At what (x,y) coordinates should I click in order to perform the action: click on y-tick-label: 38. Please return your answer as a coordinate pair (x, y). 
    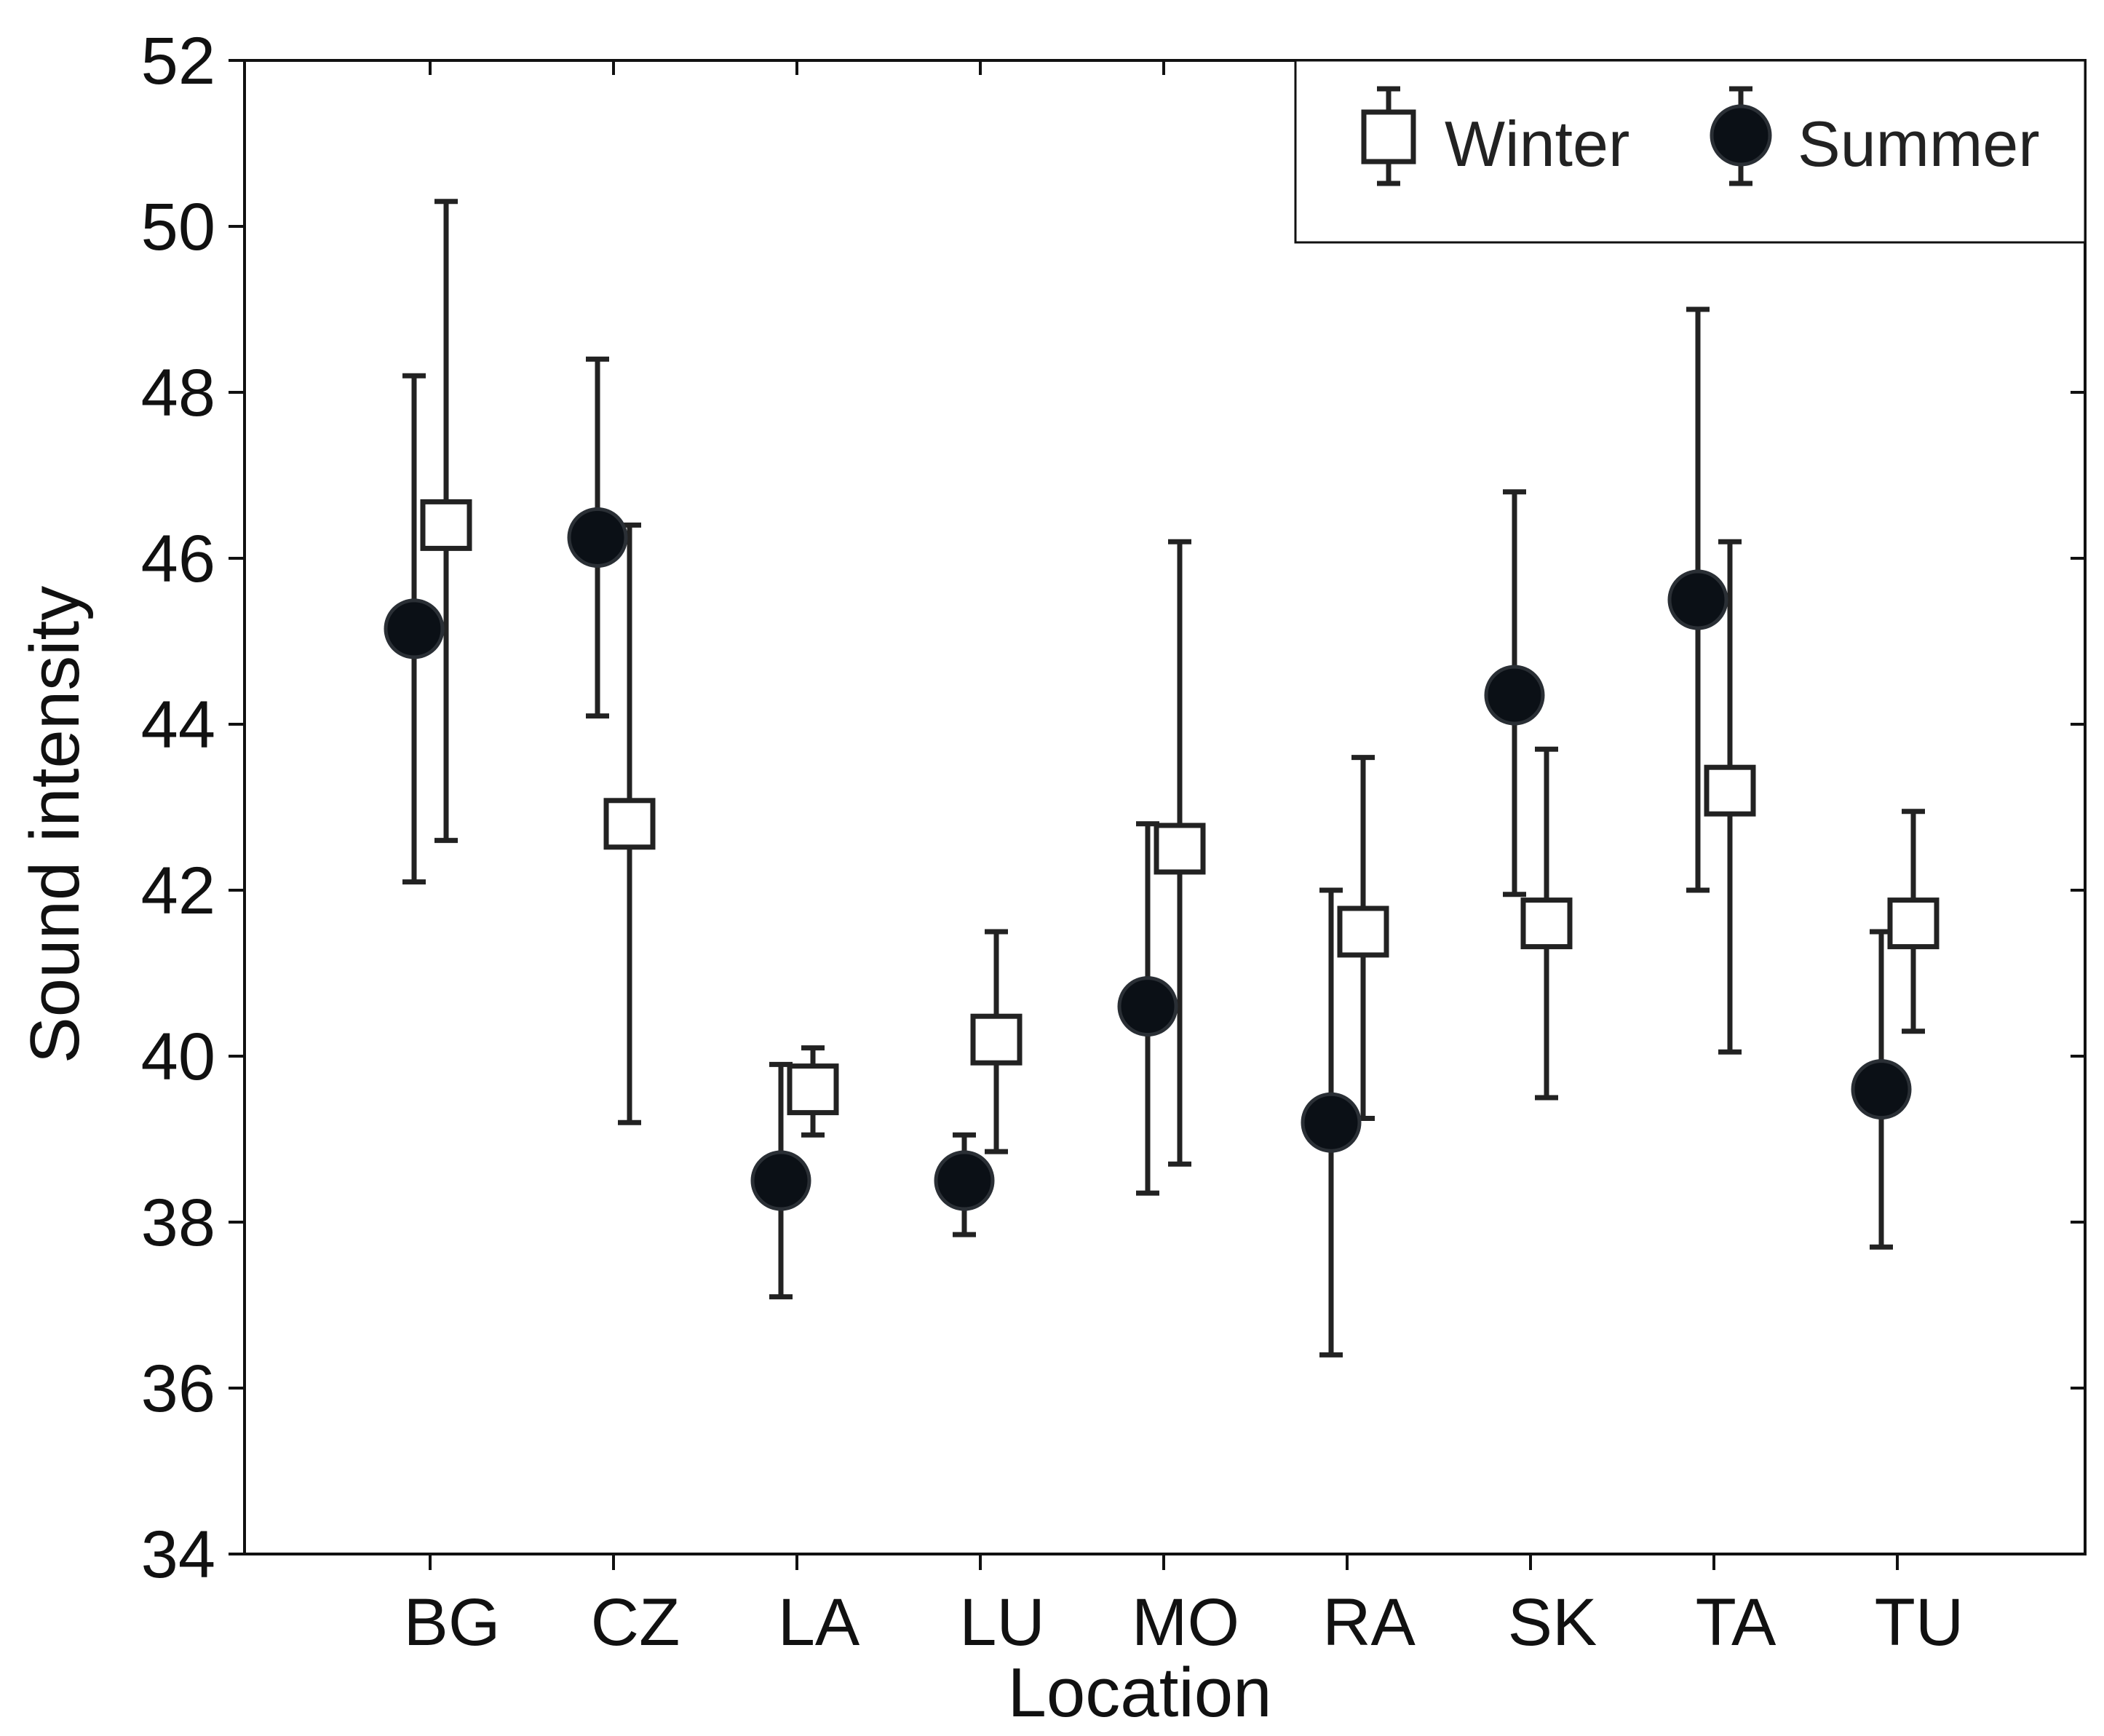
    Looking at the image, I should click on (178, 1223).